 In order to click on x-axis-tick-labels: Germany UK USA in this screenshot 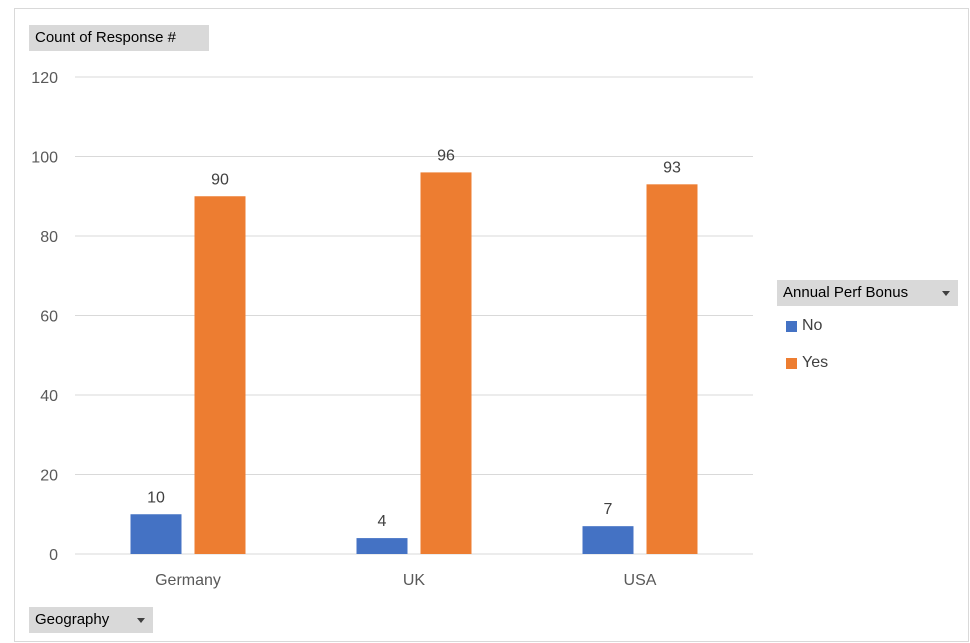, I will do `click(406, 580)`.